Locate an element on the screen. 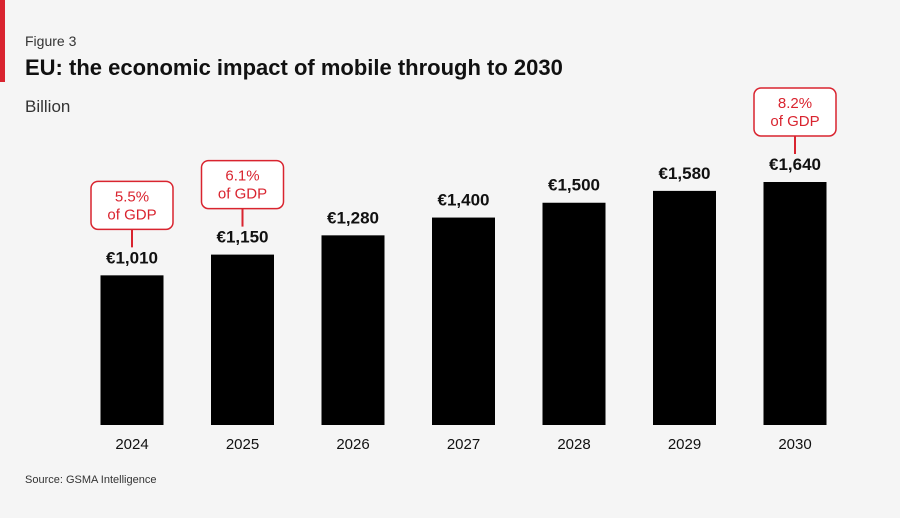 Image resolution: width=900 pixels, height=518 pixels. bar-2028 is located at coordinates (574, 313).